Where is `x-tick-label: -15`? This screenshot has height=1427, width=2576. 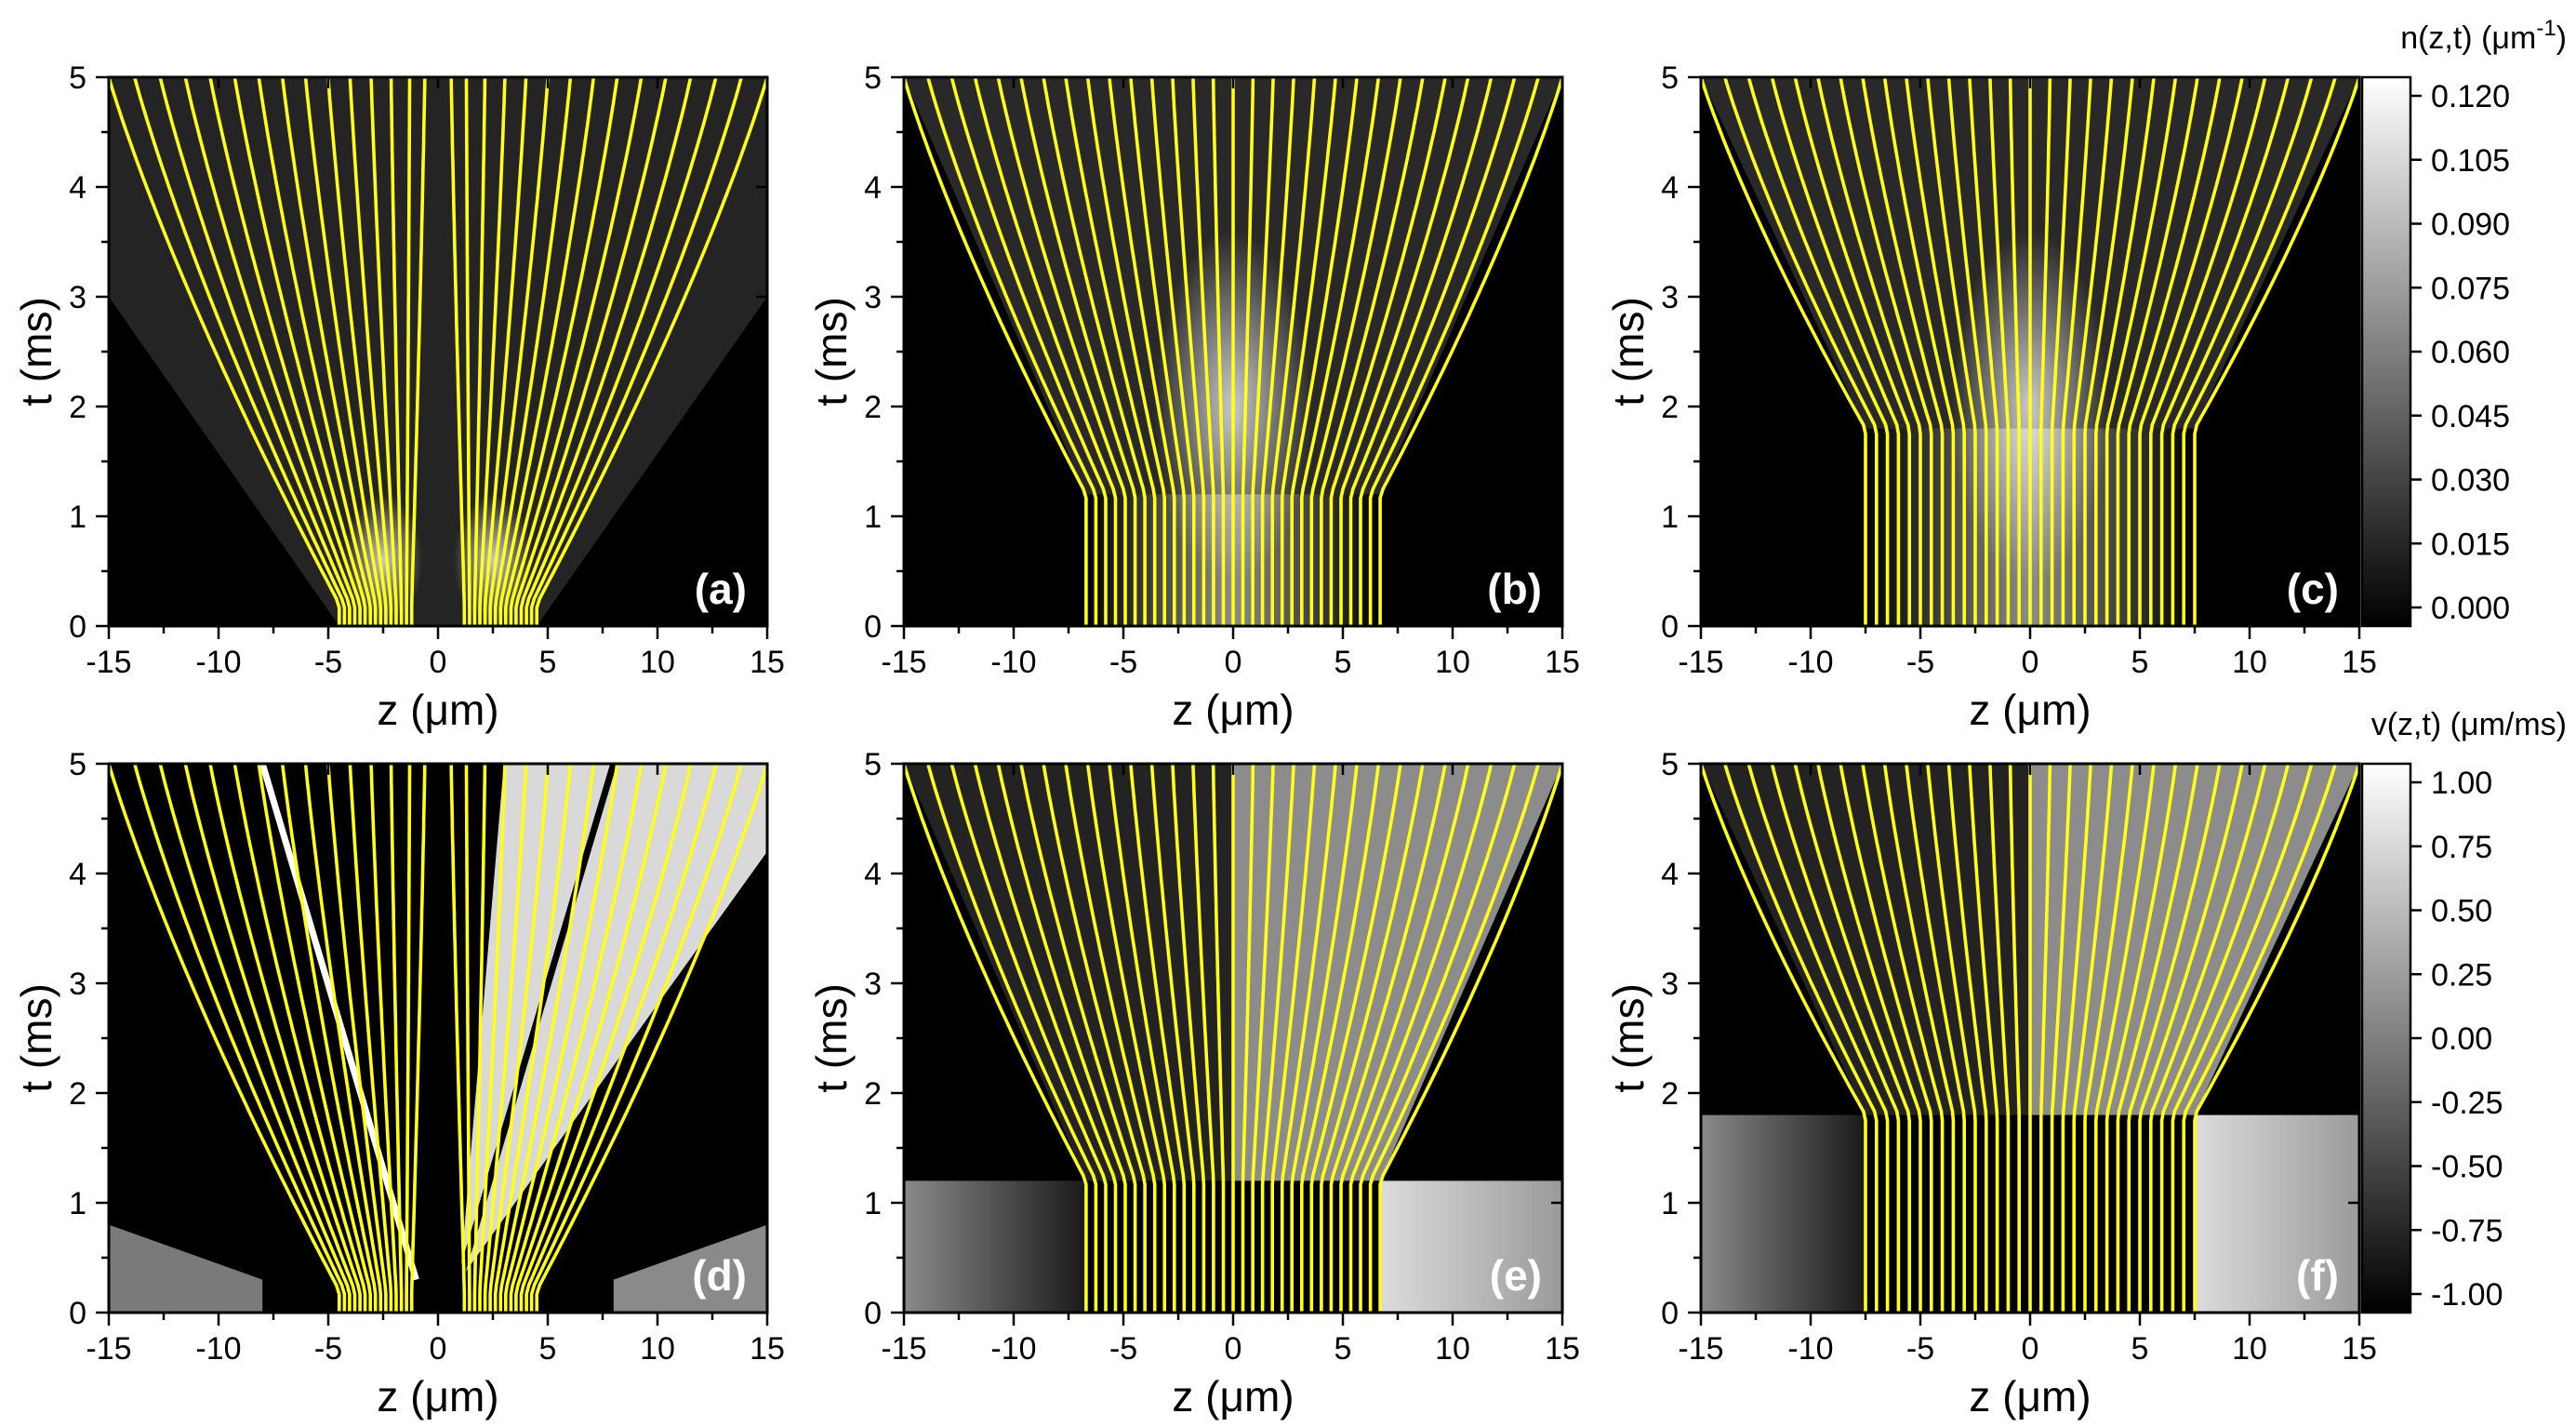
x-tick-label: -15 is located at coordinates (1700, 662).